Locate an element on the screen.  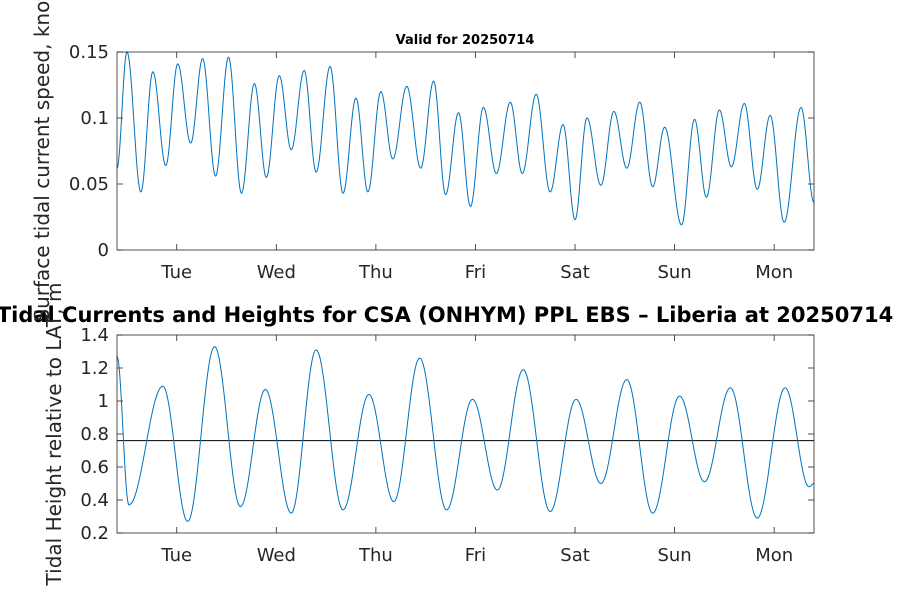
top-title: Valid for 20250714 is located at coordinates (465, 40).